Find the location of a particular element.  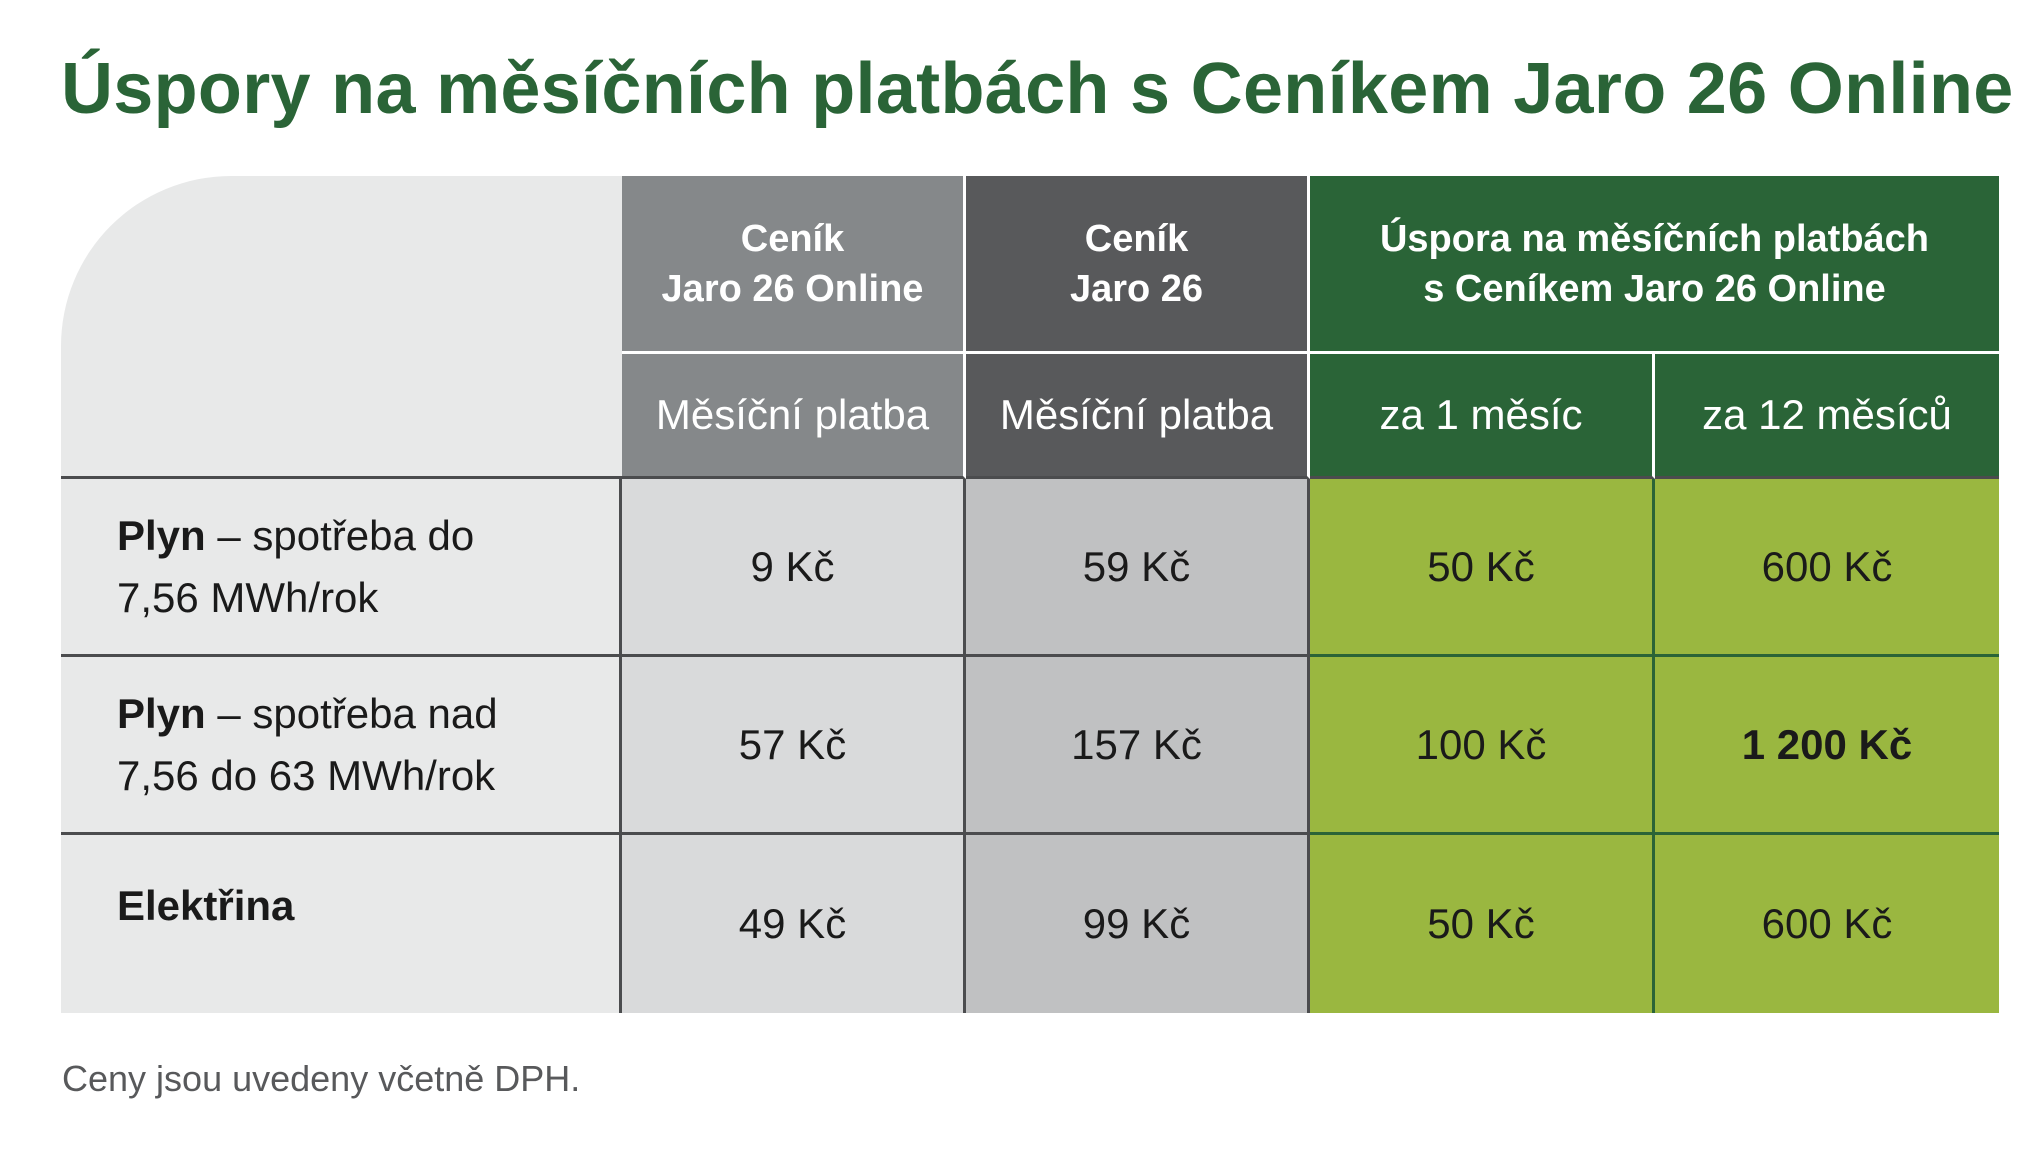

subheader-online-monthly: Měsíční platba is located at coordinates (794, 416).